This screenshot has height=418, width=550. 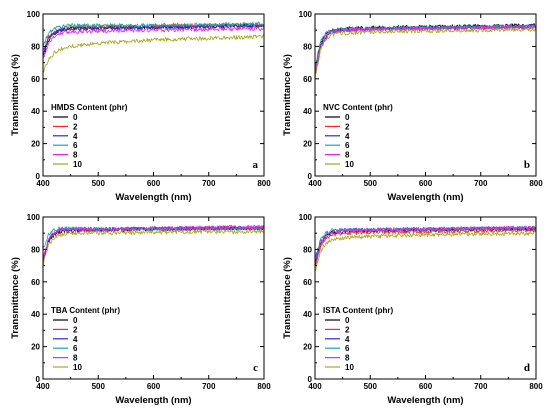 I want to click on panel-letter: a, so click(x=256, y=165).